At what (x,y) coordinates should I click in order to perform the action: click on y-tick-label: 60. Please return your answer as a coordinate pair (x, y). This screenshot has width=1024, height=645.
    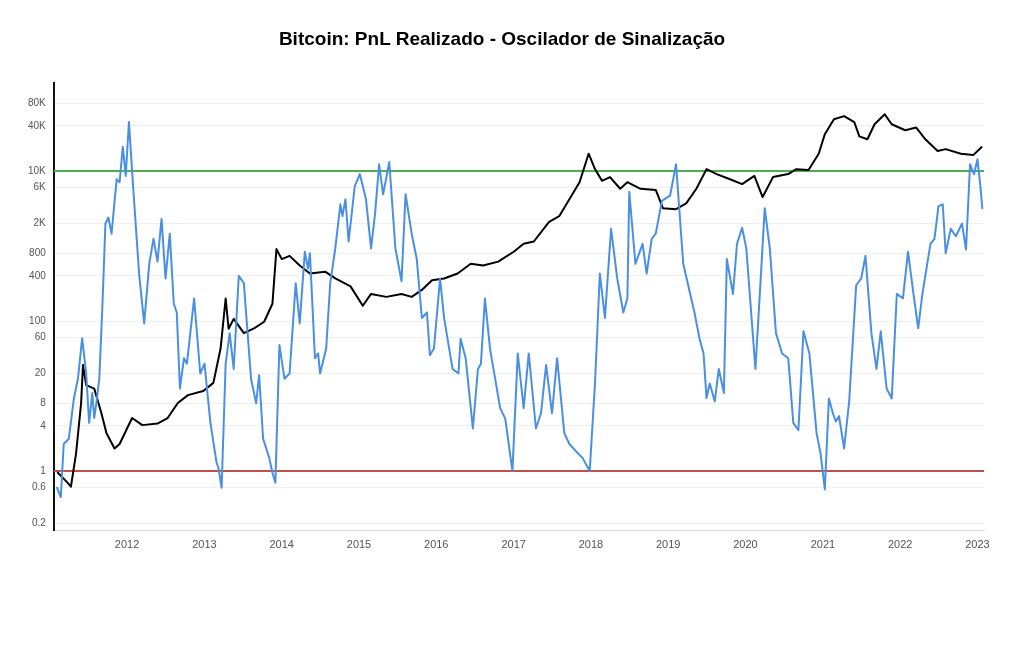
    Looking at the image, I should click on (40, 337).